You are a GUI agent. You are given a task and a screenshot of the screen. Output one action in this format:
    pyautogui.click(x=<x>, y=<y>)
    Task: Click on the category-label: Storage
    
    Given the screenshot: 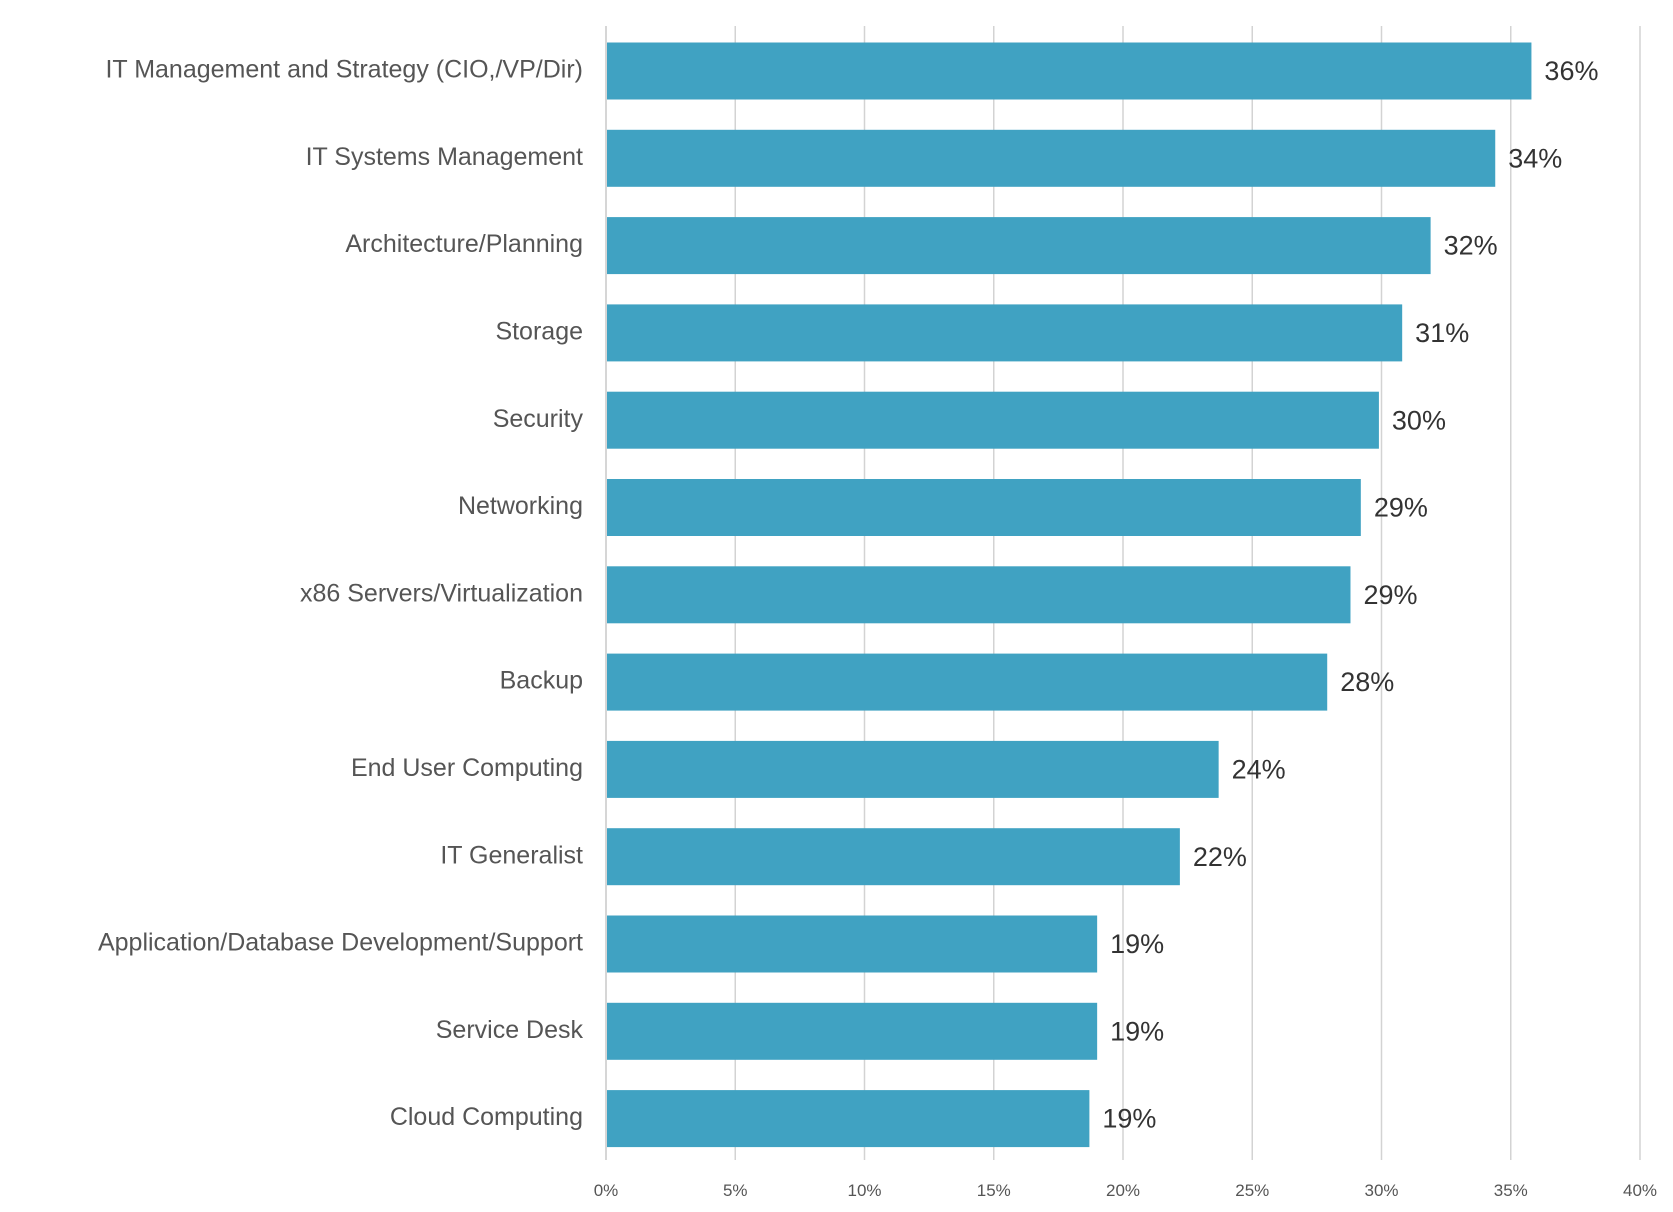 What is the action you would take?
    pyautogui.click(x=539, y=332)
    